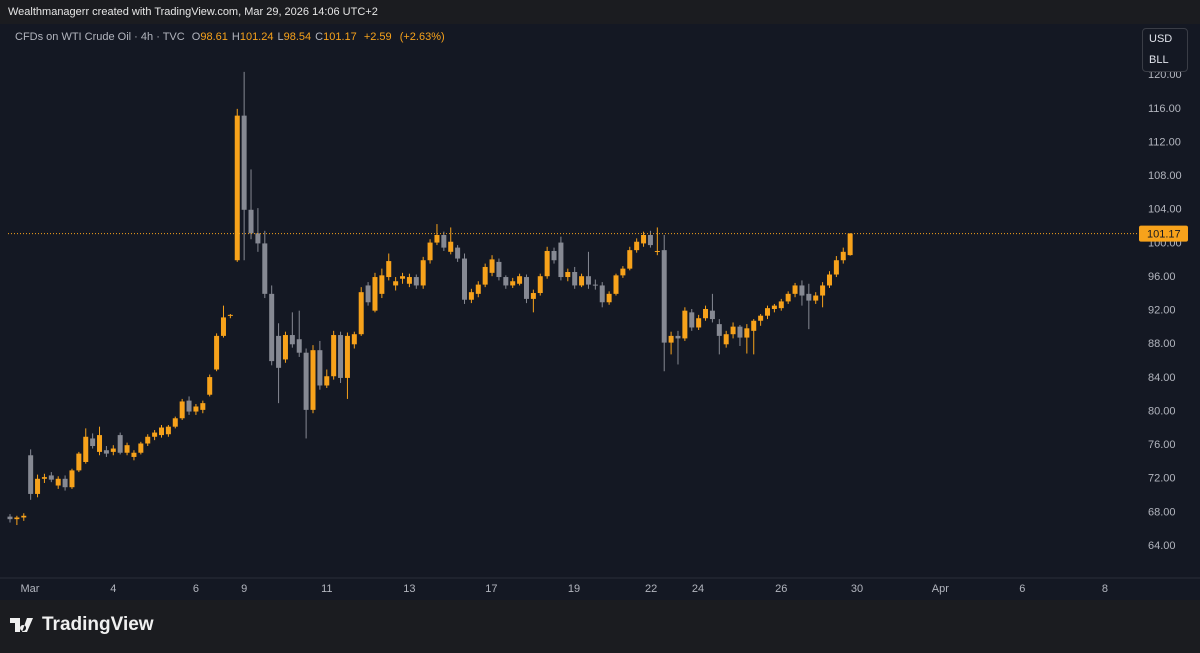 The height and width of the screenshot is (653, 1200). What do you see at coordinates (326, 589) in the screenshot?
I see `x-tick-label: 11` at bounding box center [326, 589].